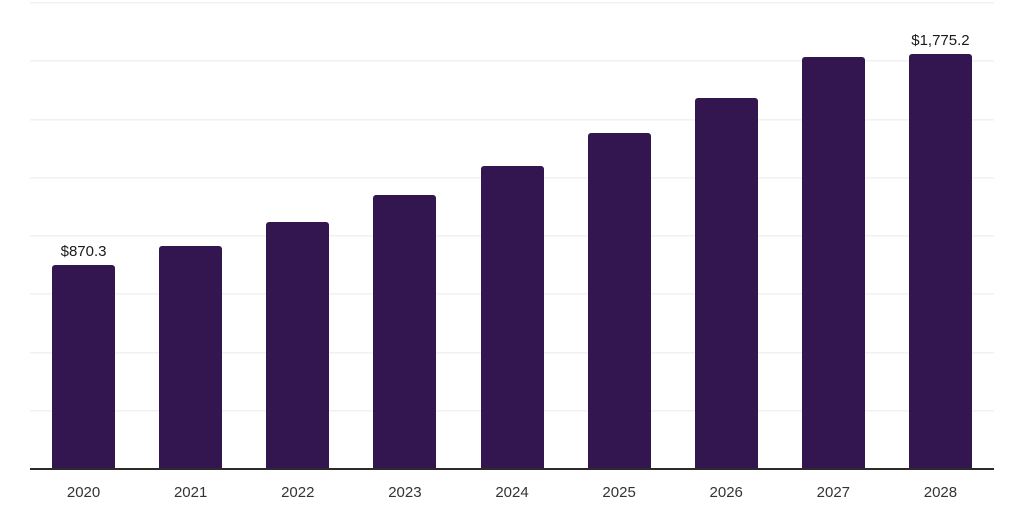 The width and height of the screenshot is (1024, 512). I want to click on value-label-2020: $870.3, so click(83, 252).